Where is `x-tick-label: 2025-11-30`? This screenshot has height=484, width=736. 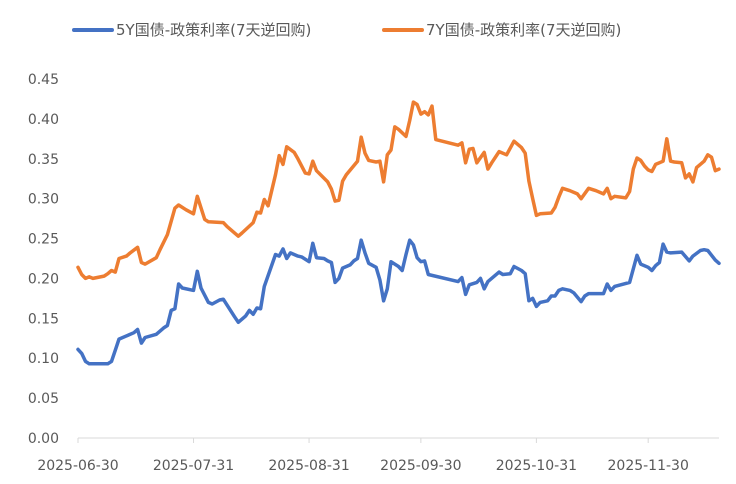
x-tick-label: 2025-11-30 is located at coordinates (648, 466).